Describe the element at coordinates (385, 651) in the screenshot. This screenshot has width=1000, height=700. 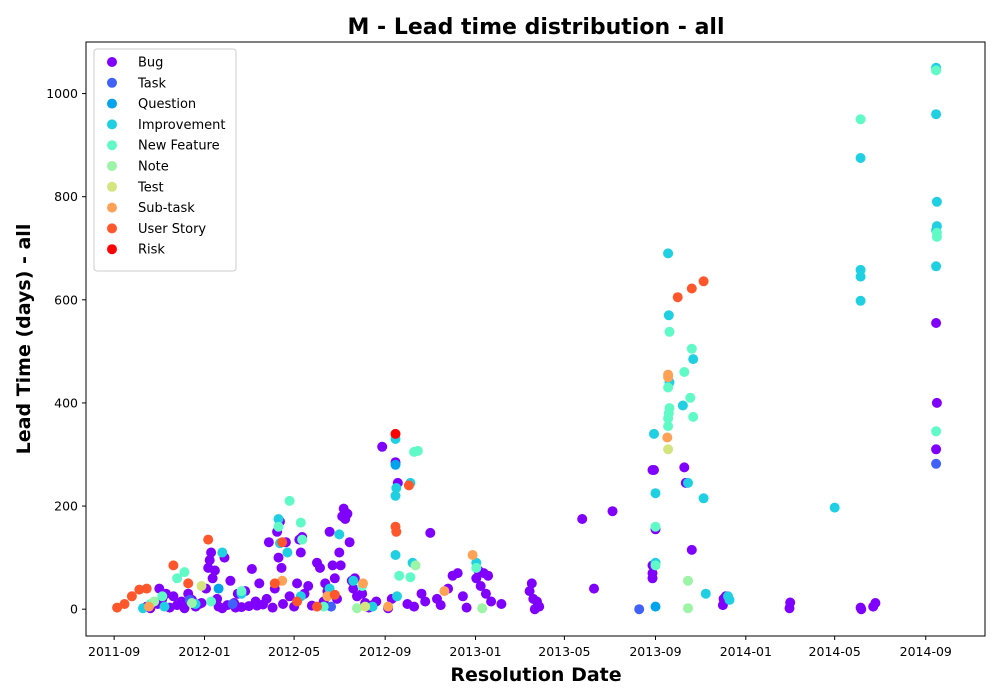
I see `x-tick-label: 2012-09` at that location.